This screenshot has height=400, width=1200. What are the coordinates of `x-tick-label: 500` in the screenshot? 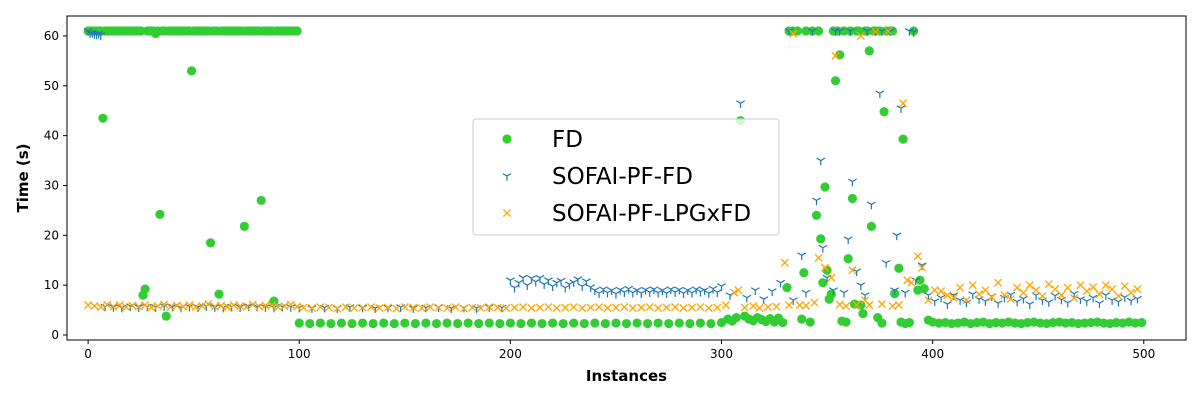 It's located at (1143, 354).